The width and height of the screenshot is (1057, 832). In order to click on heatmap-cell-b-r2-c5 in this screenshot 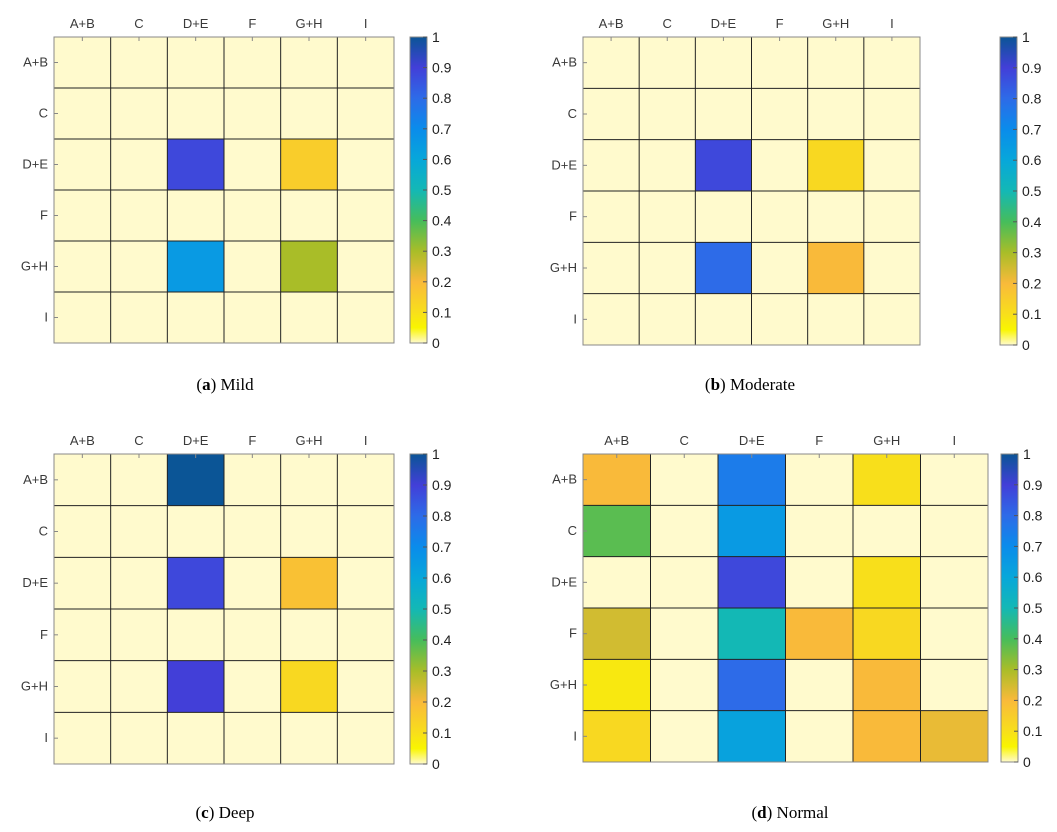, I will do `click(891, 165)`.